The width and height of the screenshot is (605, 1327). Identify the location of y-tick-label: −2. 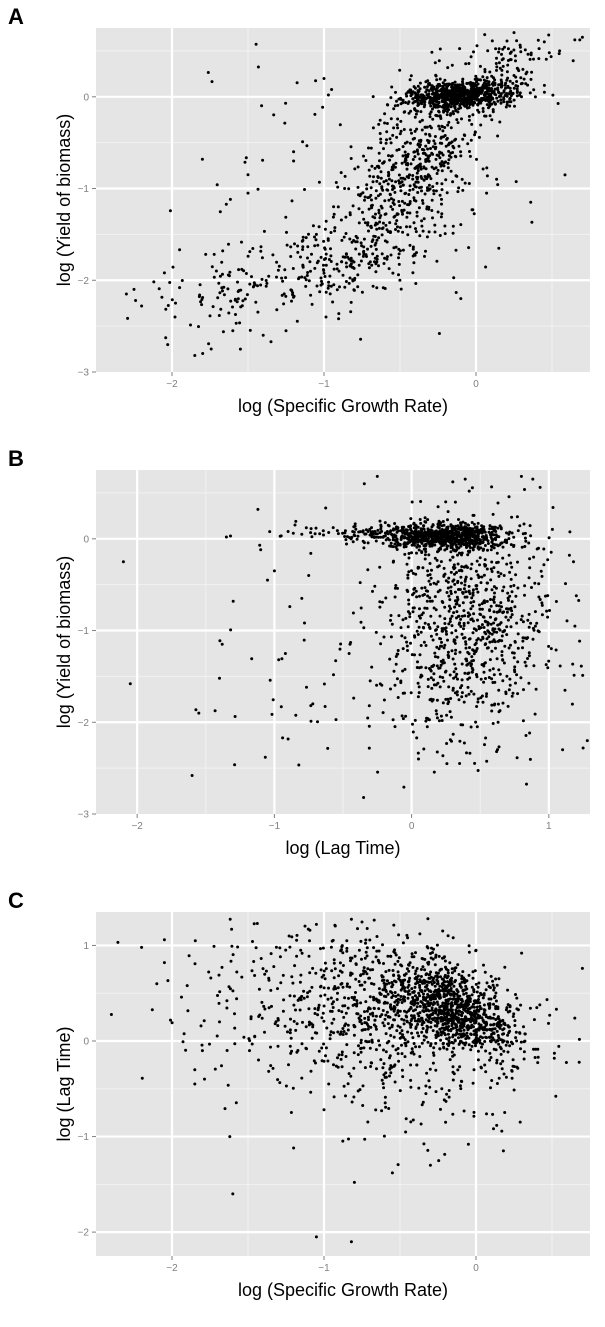
(84, 1233).